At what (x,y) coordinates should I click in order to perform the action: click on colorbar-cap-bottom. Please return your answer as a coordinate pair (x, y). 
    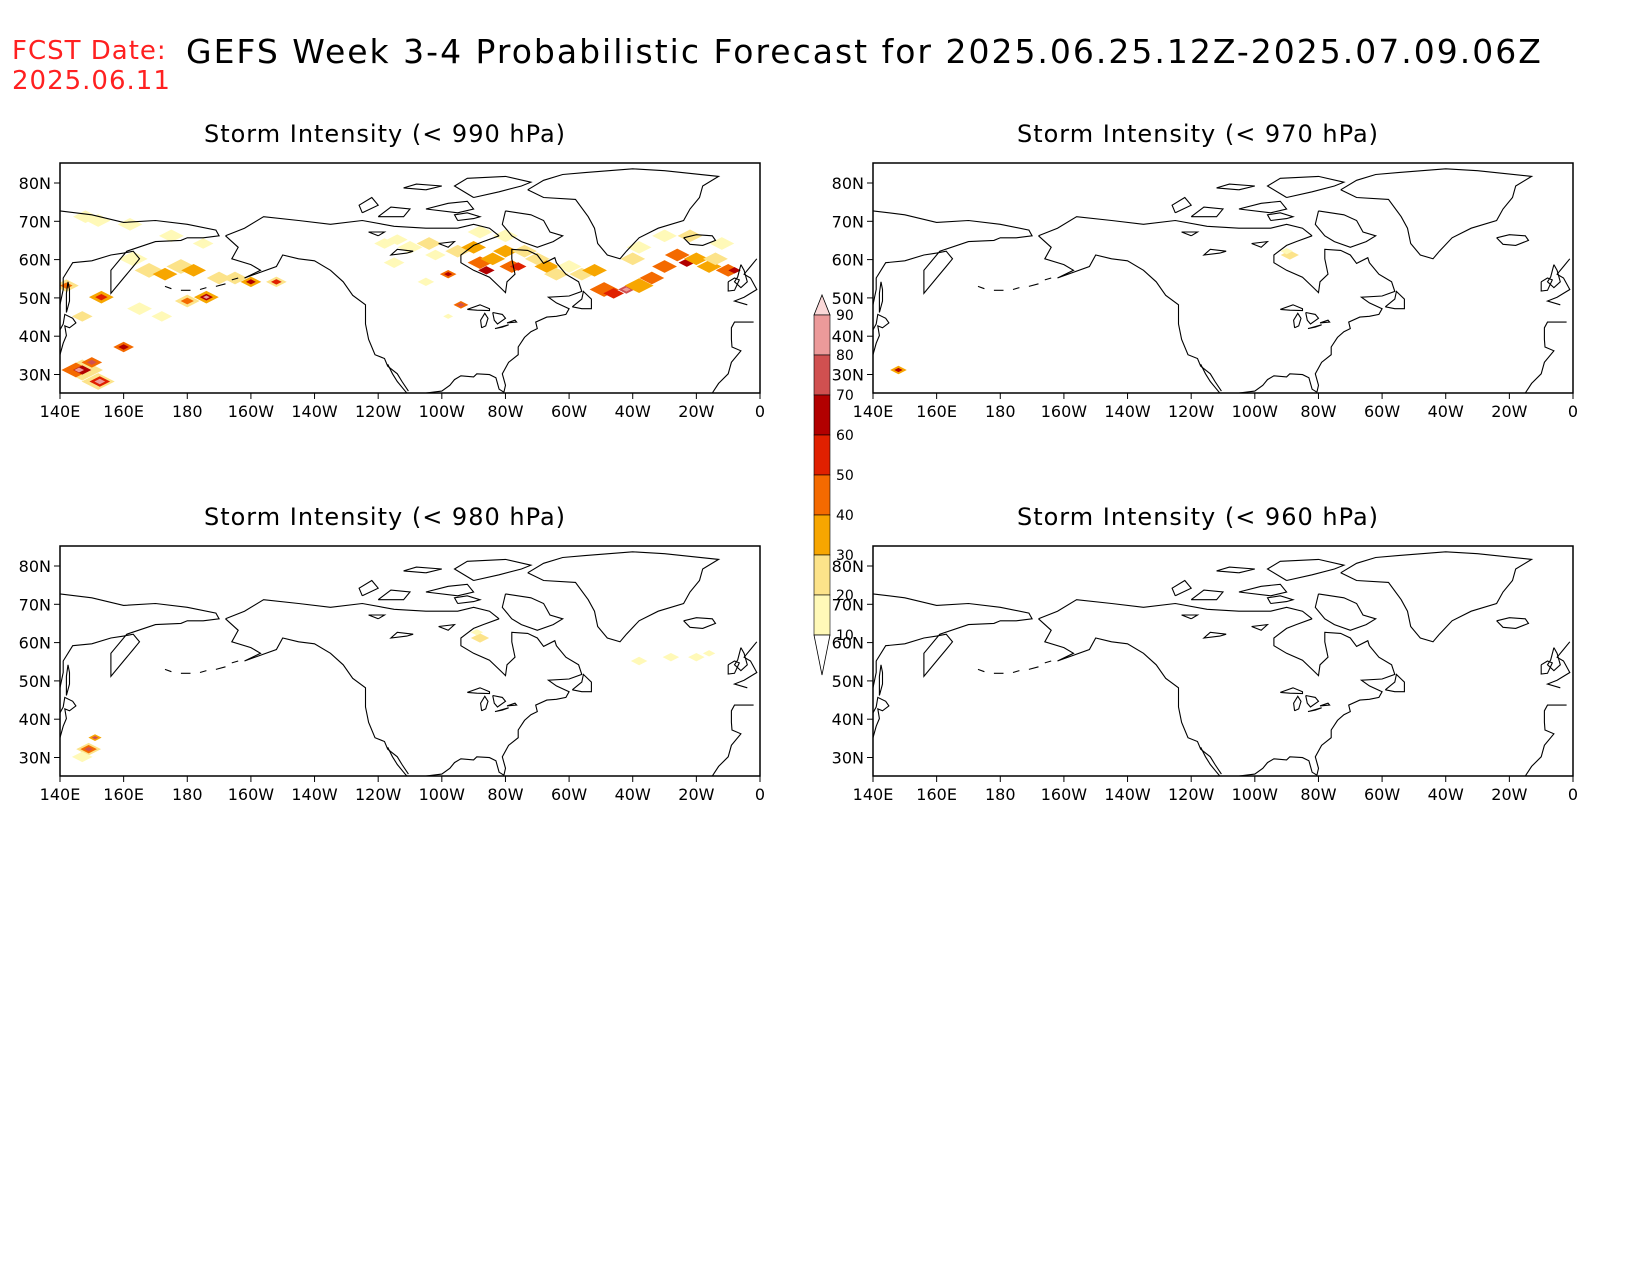
    Looking at the image, I should click on (822, 655).